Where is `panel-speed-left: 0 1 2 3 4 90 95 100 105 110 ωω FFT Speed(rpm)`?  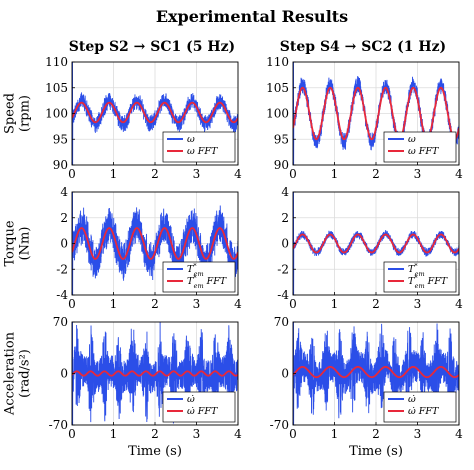 panel-speed-left: 0 1 2 3 4 90 95 100 105 110 ωω FFT Speed(rpm) is located at coordinates (123, 118).